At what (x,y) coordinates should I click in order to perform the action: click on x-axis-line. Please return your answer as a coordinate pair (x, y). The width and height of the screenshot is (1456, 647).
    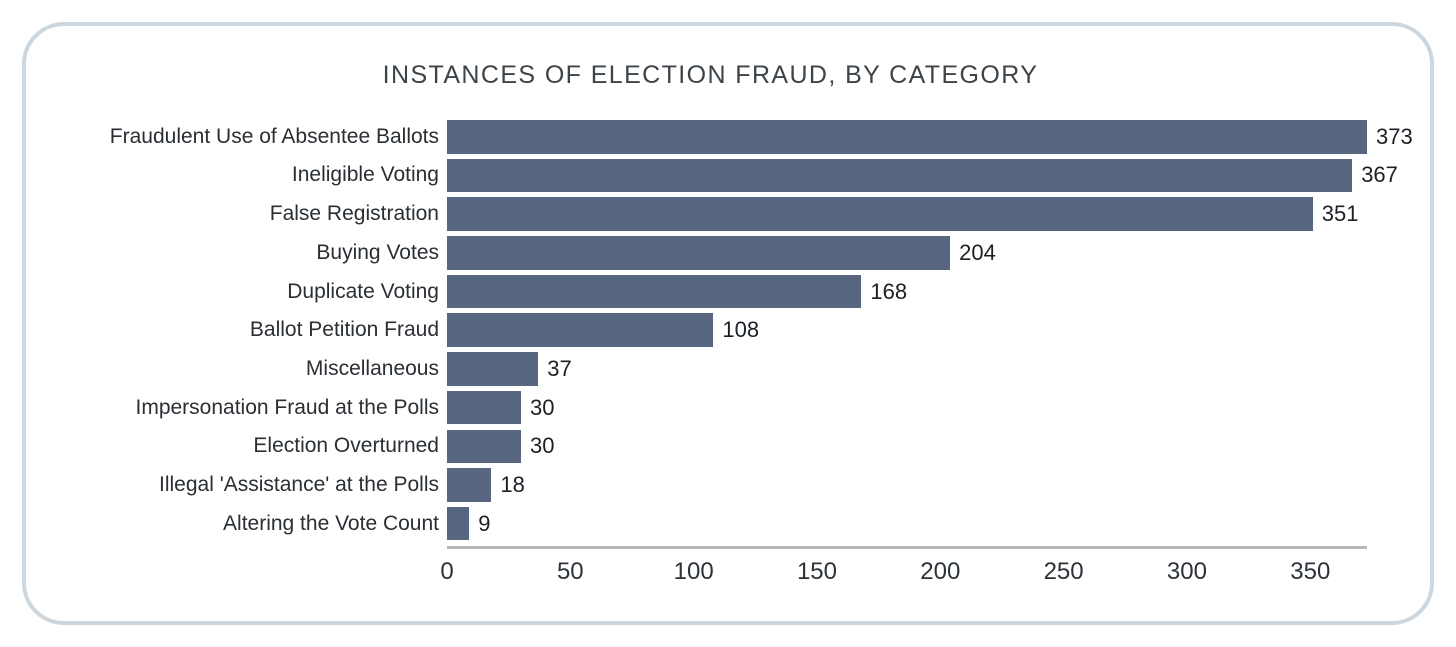
    Looking at the image, I should click on (907, 547).